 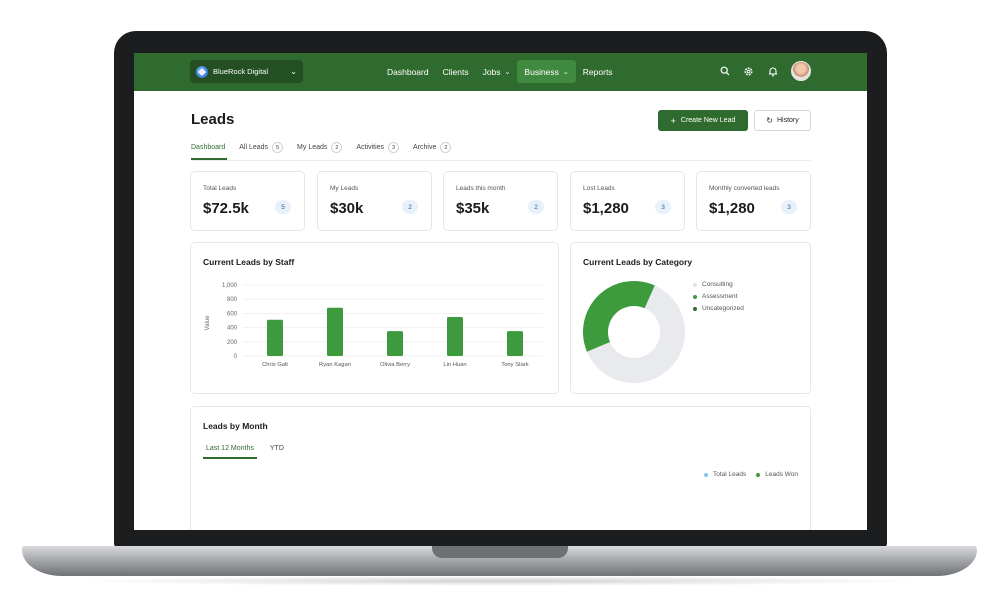 I want to click on history-button: ↻ History, so click(x=782, y=120).